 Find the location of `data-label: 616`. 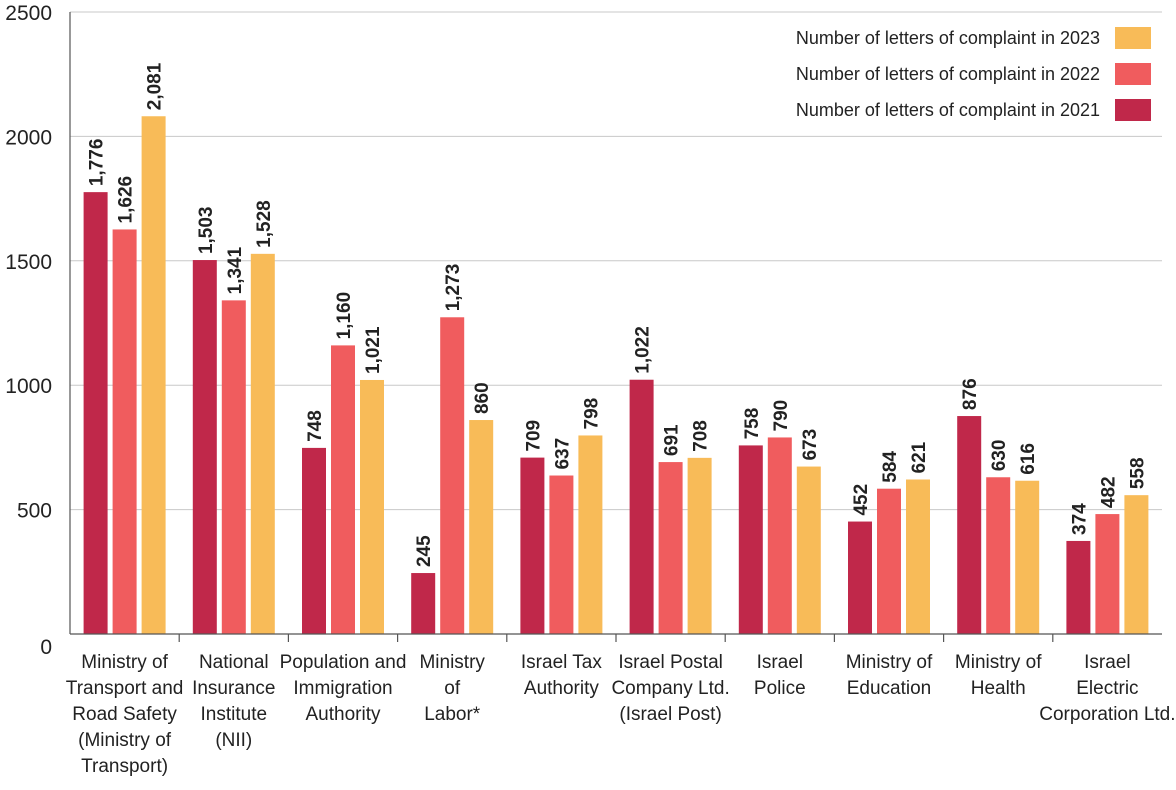

data-label: 616 is located at coordinates (1028, 459).